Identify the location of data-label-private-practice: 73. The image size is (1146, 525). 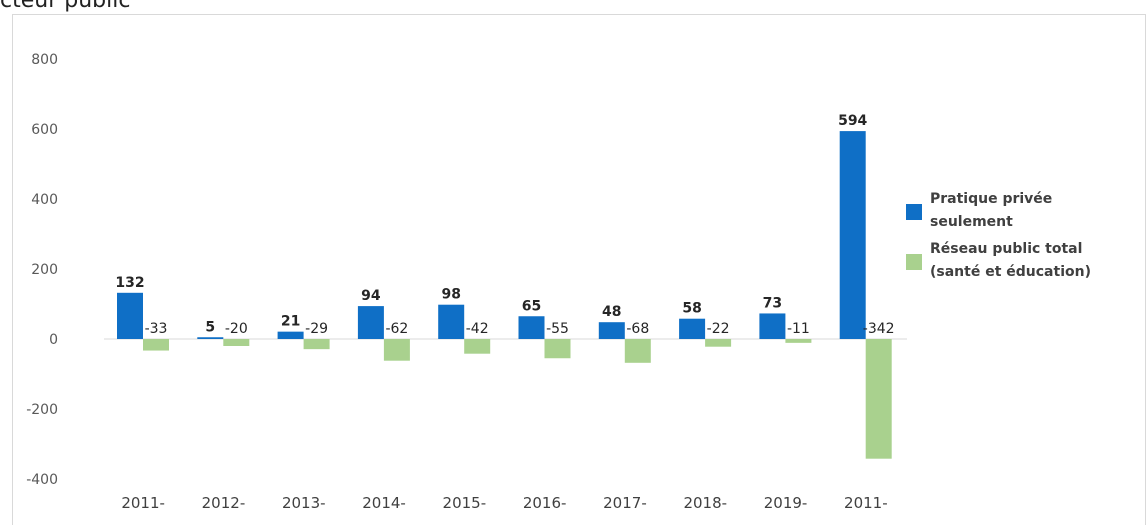
(772, 303).